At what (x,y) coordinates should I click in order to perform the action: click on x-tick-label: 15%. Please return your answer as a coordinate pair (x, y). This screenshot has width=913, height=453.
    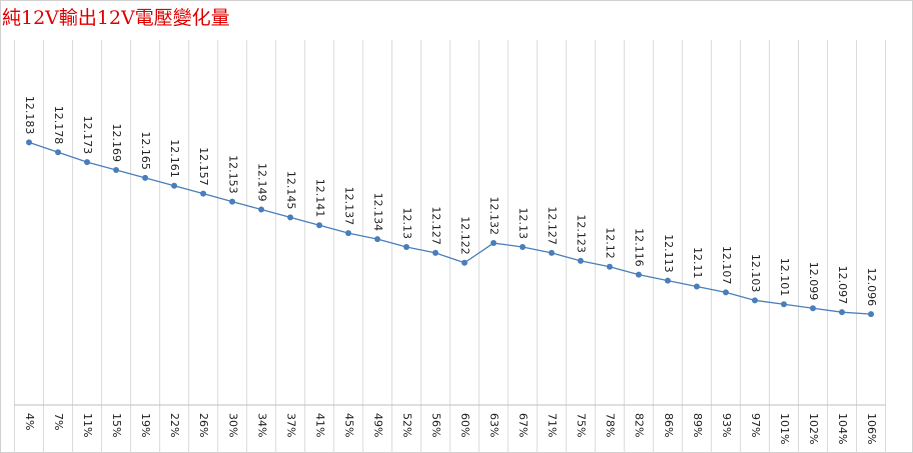
    Looking at the image, I should click on (116, 425).